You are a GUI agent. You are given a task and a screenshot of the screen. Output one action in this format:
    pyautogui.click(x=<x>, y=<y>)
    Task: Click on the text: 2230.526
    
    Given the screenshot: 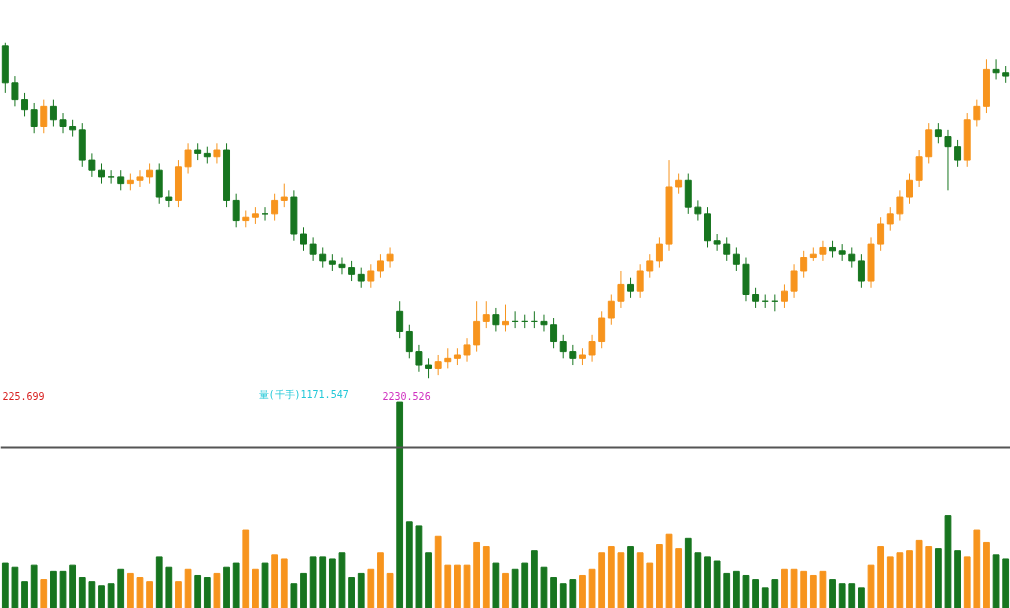 What is the action you would take?
    pyautogui.click(x=406, y=396)
    